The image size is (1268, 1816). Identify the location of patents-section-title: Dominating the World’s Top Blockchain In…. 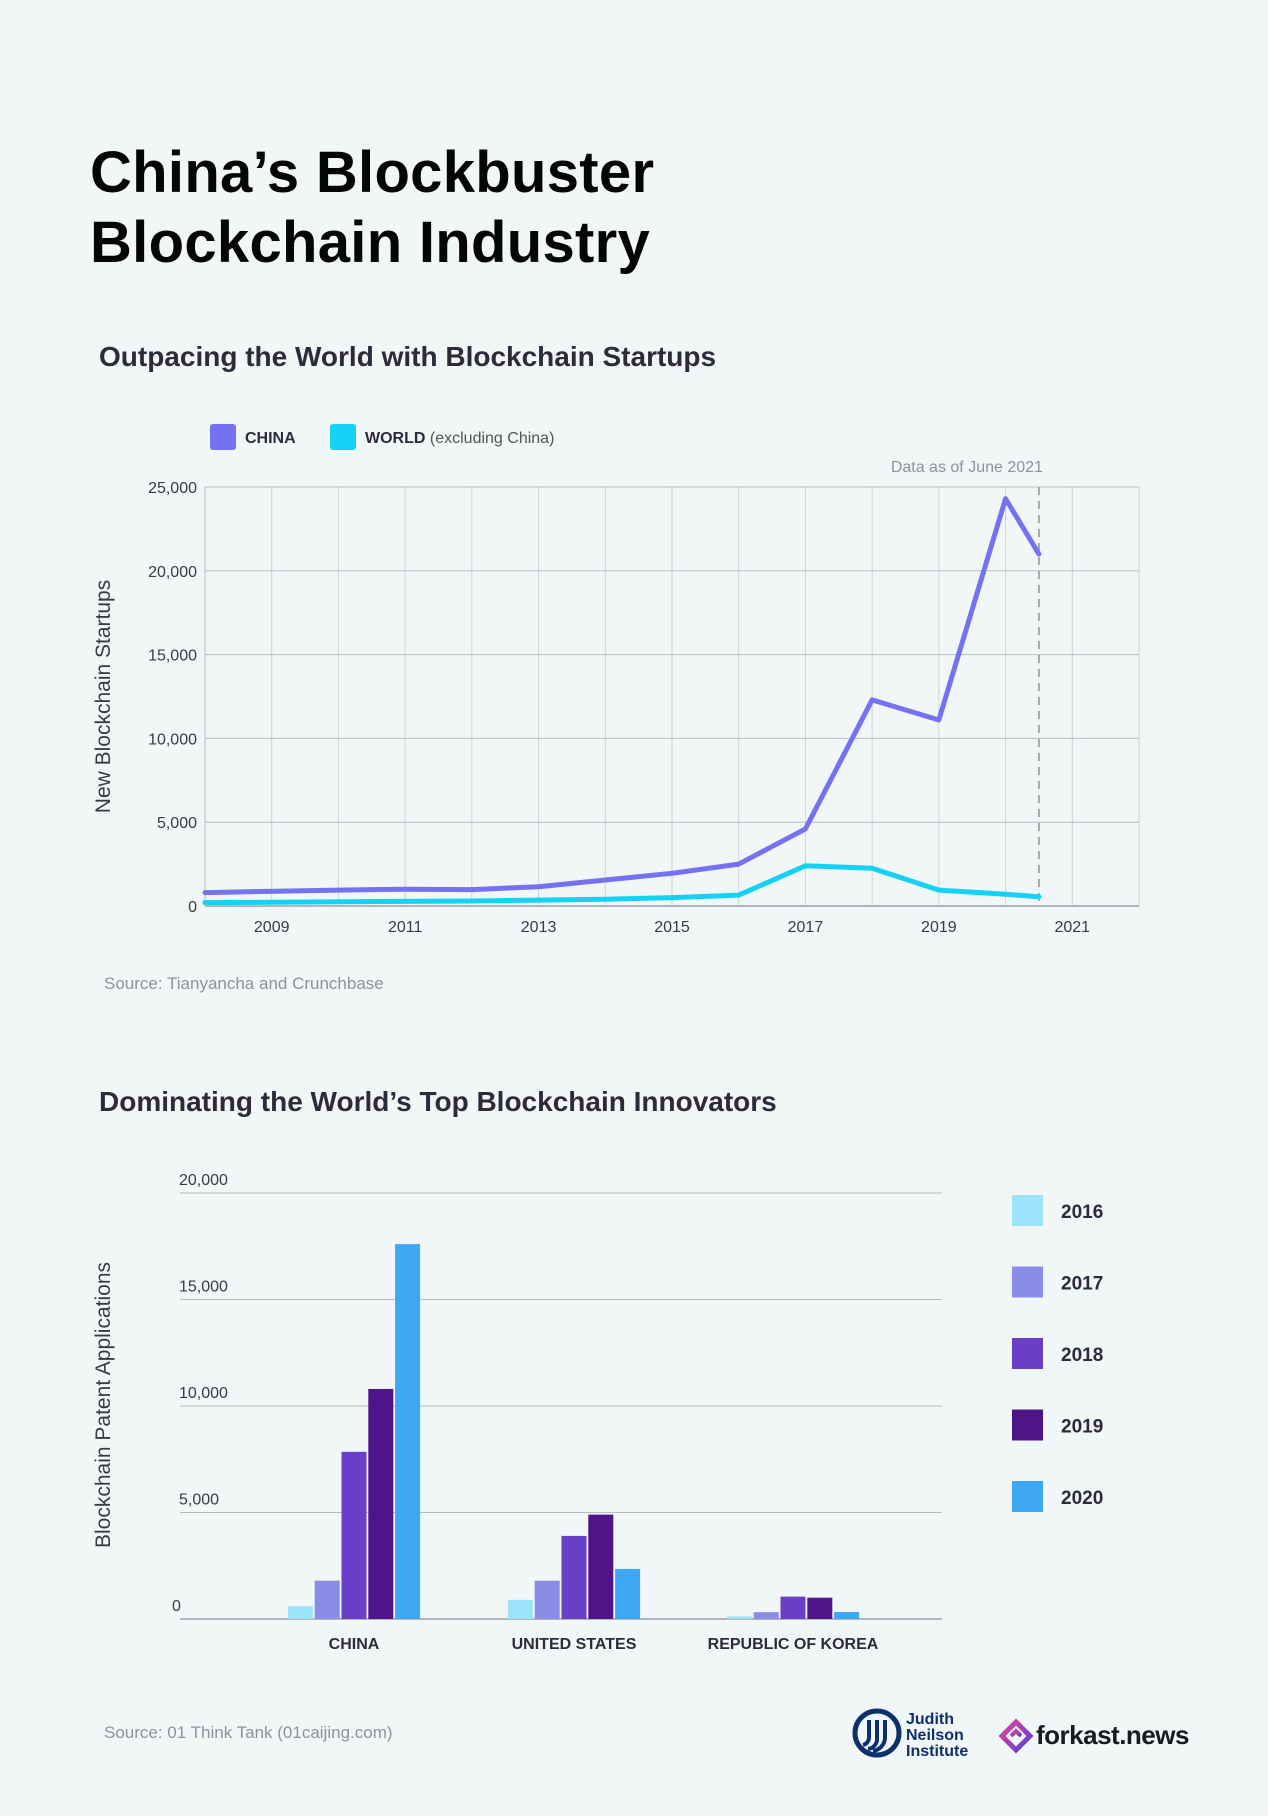
(438, 1101).